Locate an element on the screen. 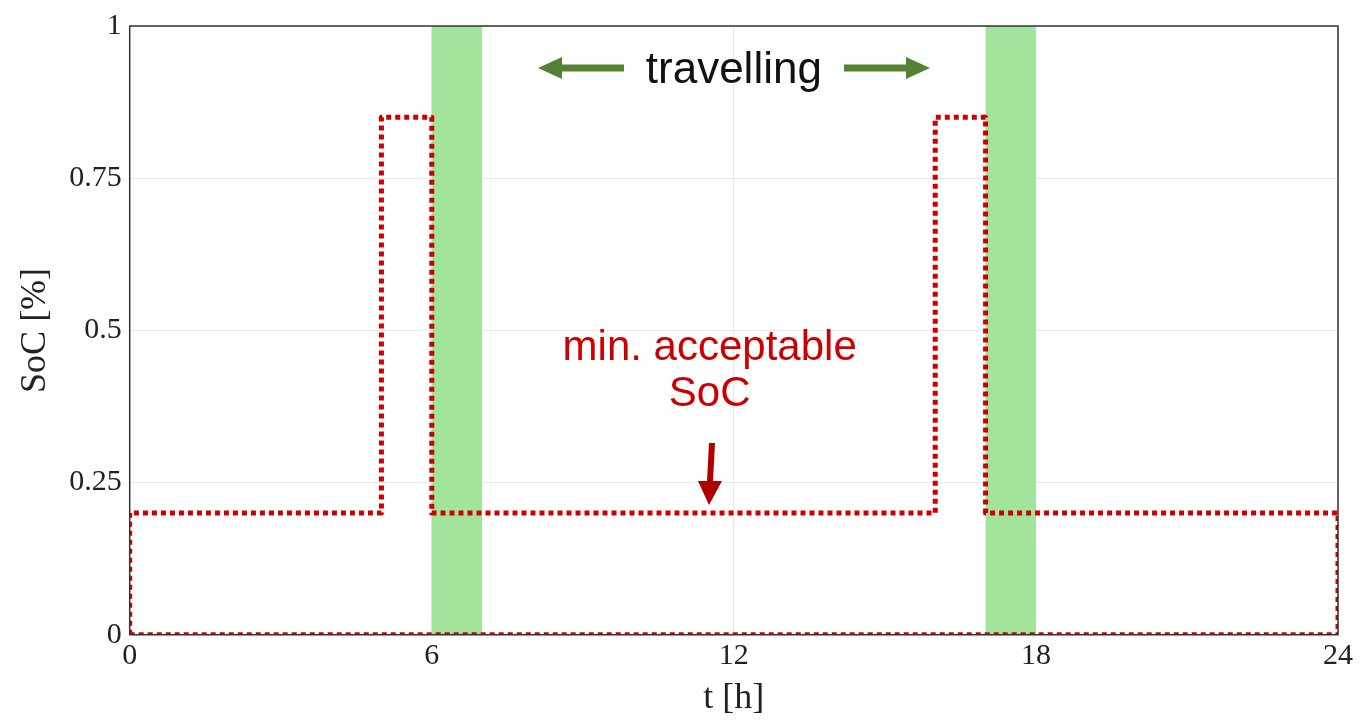 Image resolution: width=1363 pixels, height=725 pixels. x-tick-label: 24 is located at coordinates (1338, 653).